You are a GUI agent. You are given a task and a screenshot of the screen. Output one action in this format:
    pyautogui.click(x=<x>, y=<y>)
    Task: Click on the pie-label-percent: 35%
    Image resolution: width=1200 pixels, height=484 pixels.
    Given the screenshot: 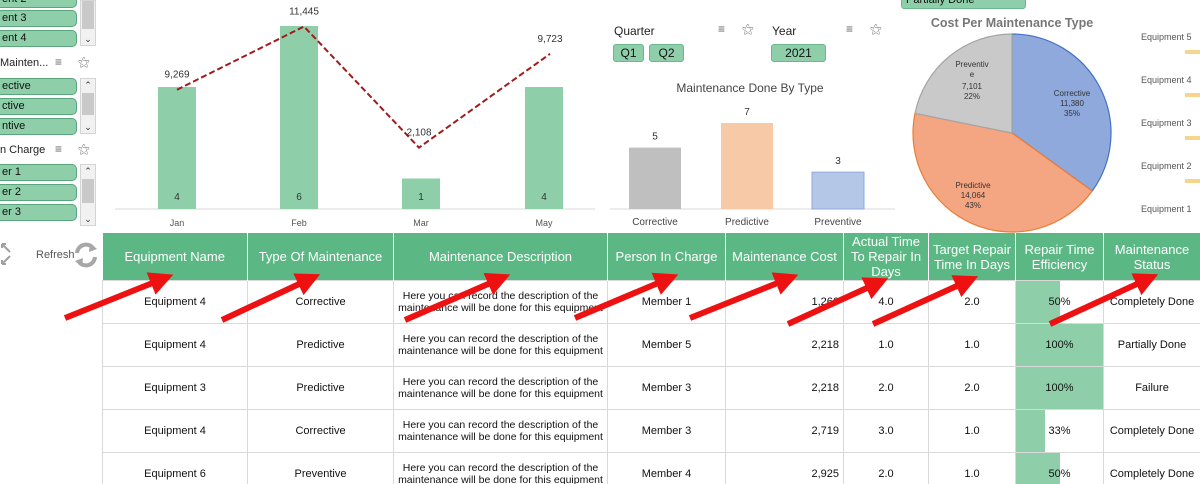 What is the action you would take?
    pyautogui.click(x=1072, y=113)
    